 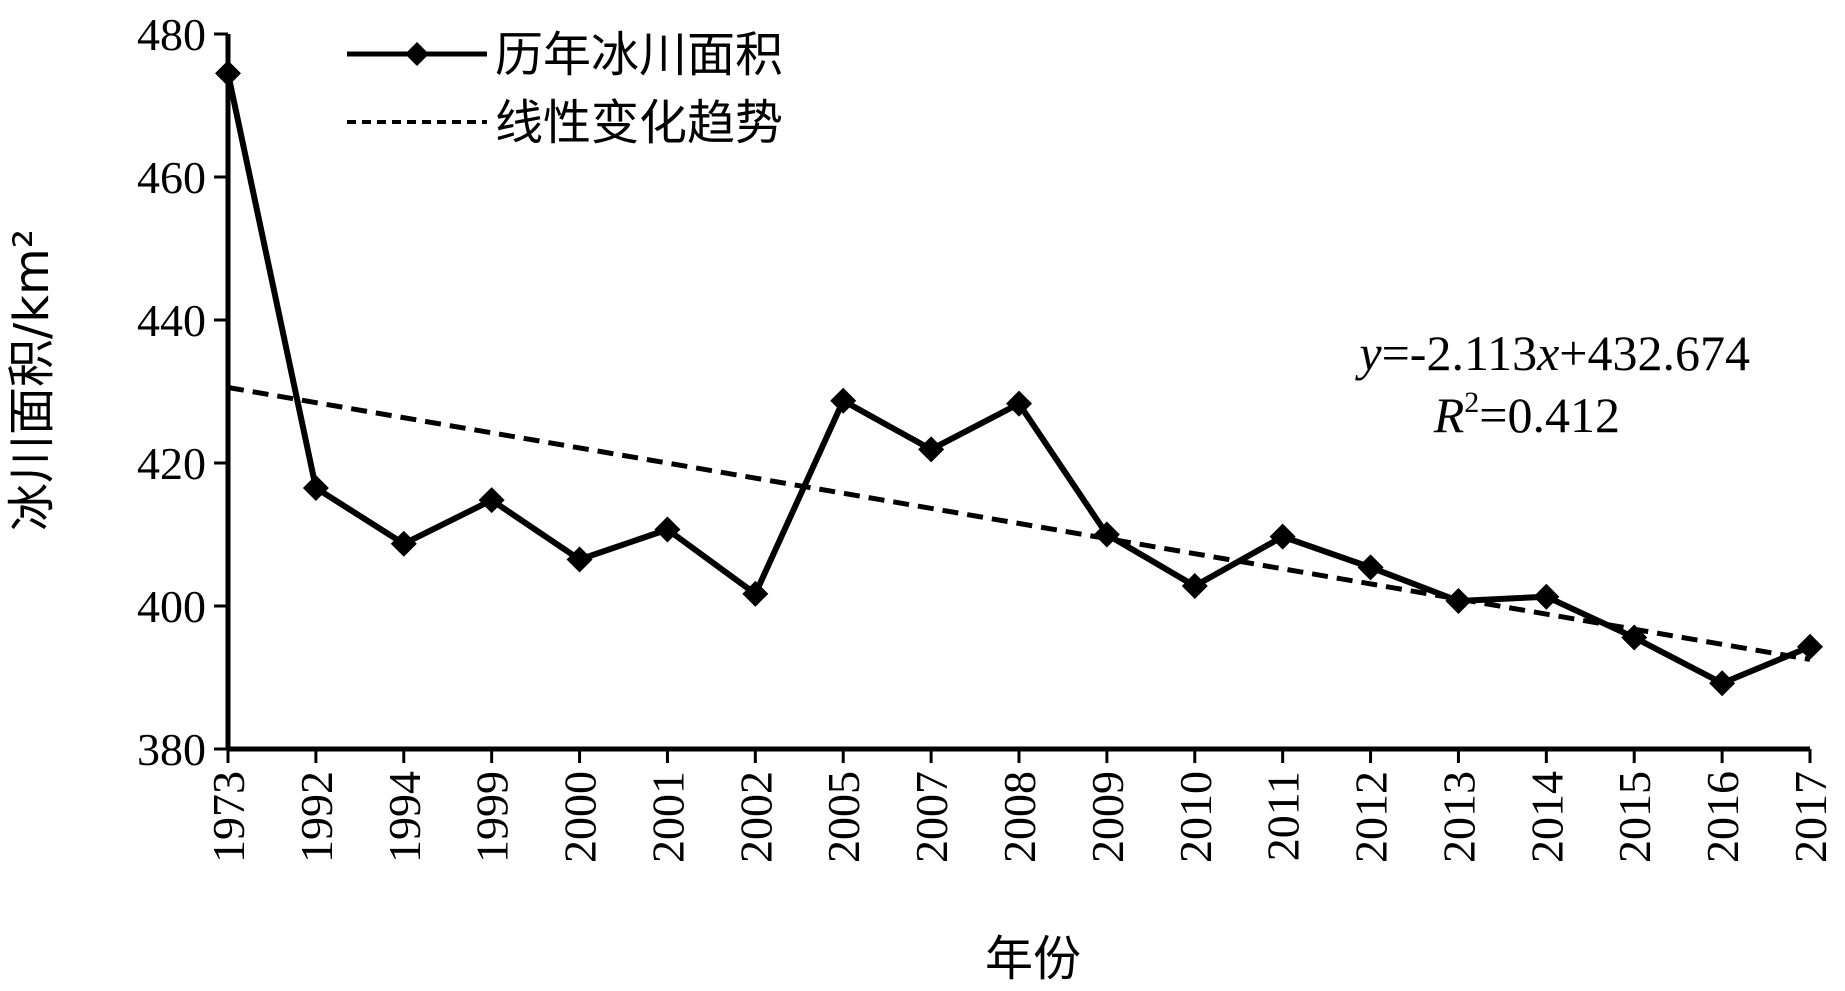 I want to click on x-tick-label: 1992, so click(x=316, y=817).